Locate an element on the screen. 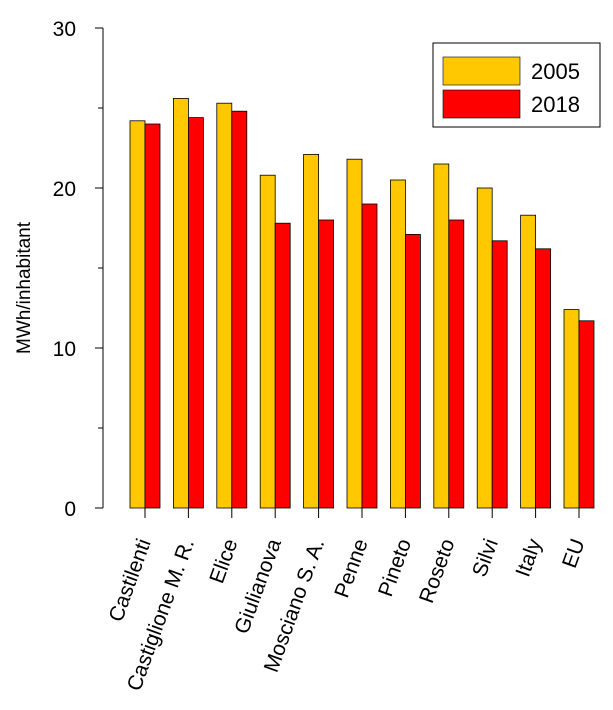  legend-label-2005: 2005 is located at coordinates (555, 71).